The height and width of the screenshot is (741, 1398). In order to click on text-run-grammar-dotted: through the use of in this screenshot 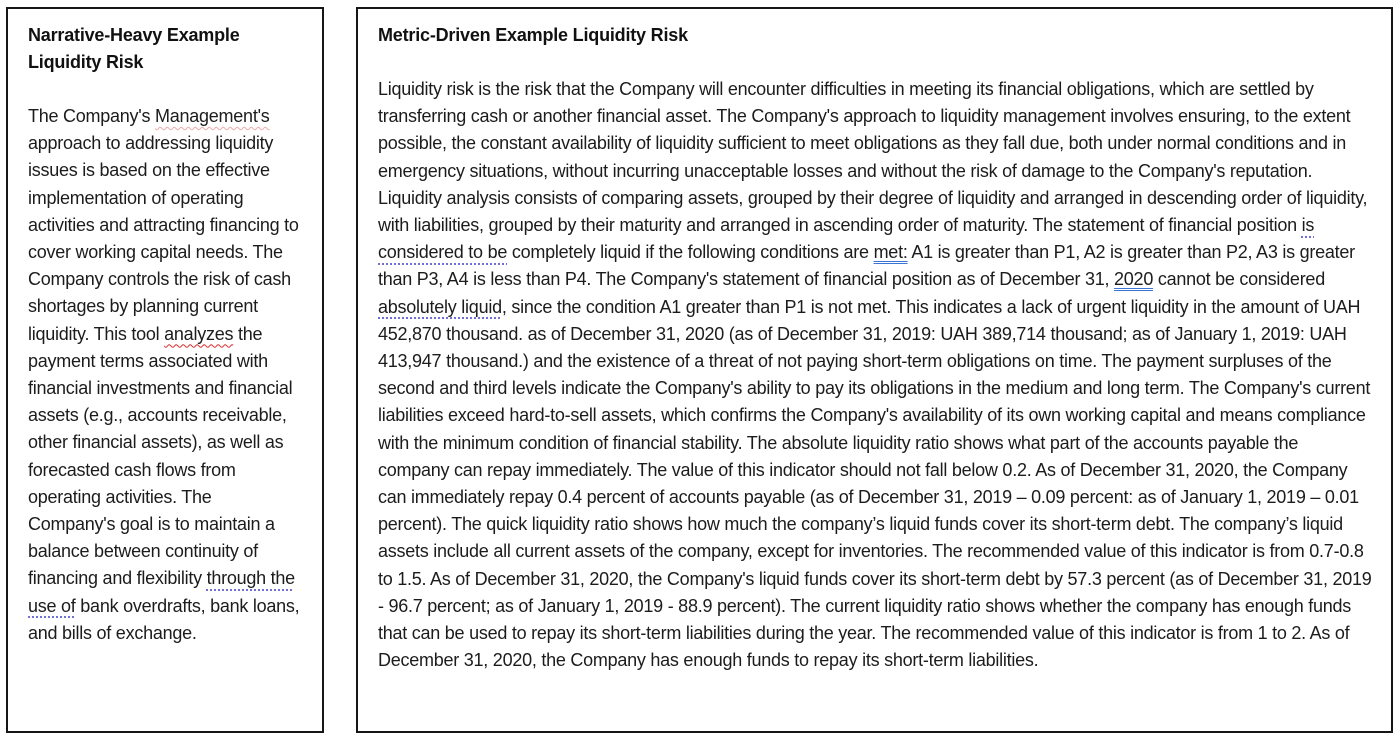, I will do `click(161, 592)`.